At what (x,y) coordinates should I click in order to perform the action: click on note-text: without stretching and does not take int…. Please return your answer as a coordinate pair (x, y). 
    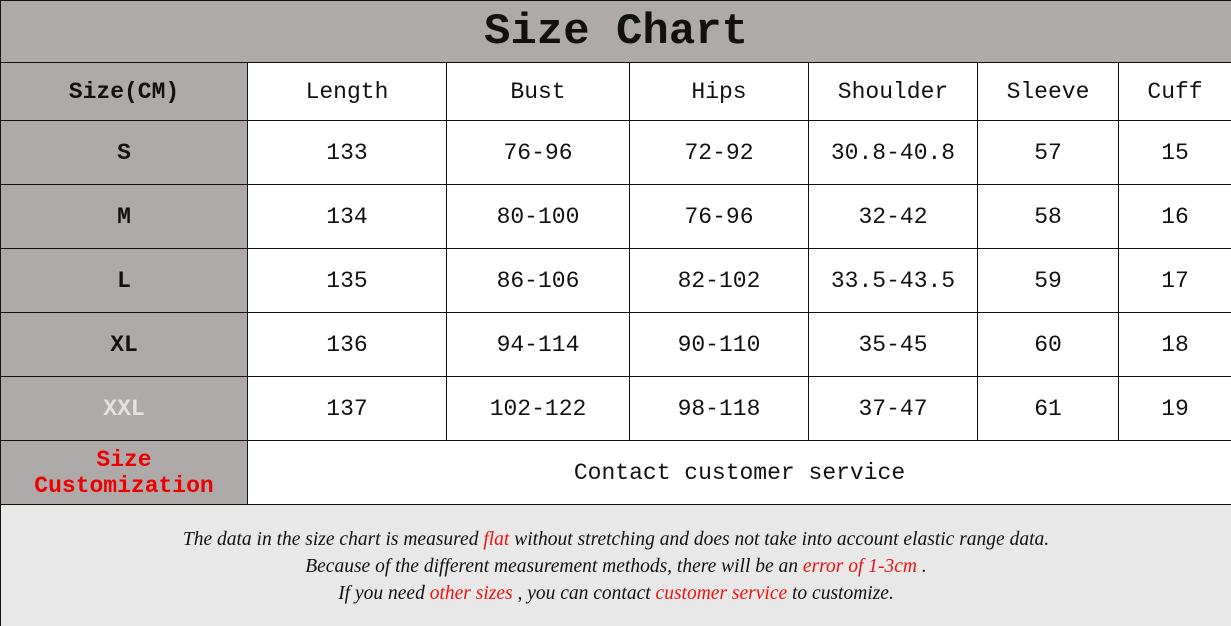
    Looking at the image, I should click on (779, 539).